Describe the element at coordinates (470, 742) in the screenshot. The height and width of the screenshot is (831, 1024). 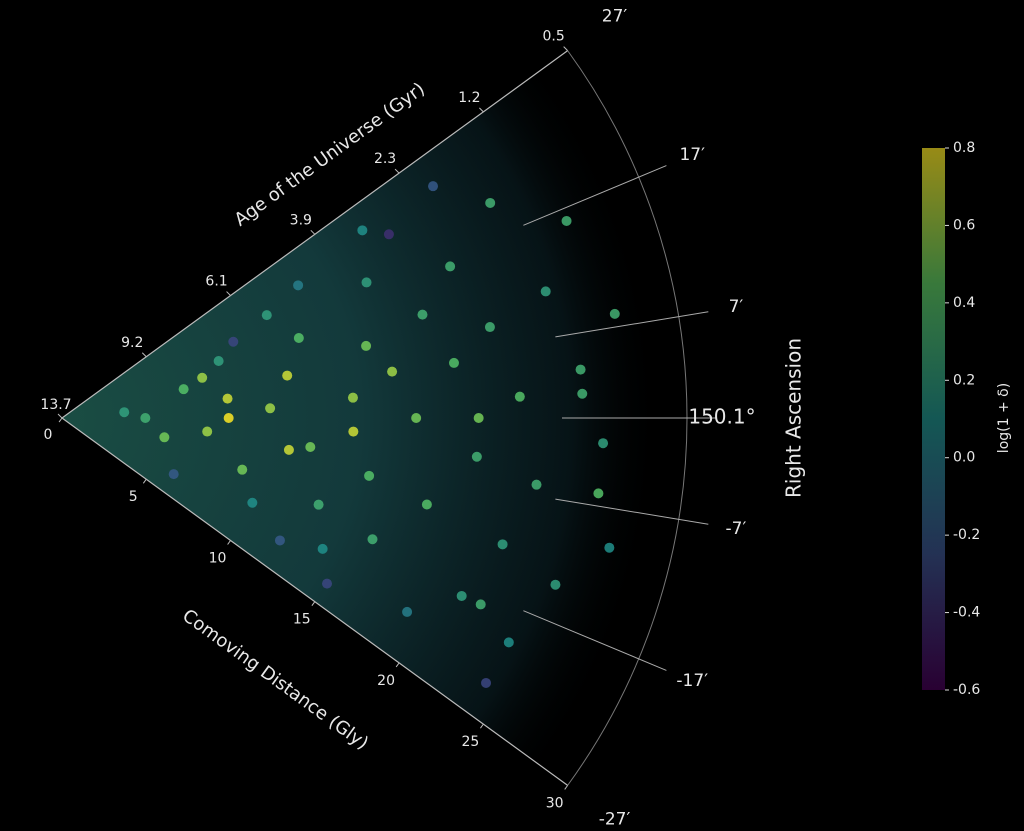
I see `r-tick-label: 25` at that location.